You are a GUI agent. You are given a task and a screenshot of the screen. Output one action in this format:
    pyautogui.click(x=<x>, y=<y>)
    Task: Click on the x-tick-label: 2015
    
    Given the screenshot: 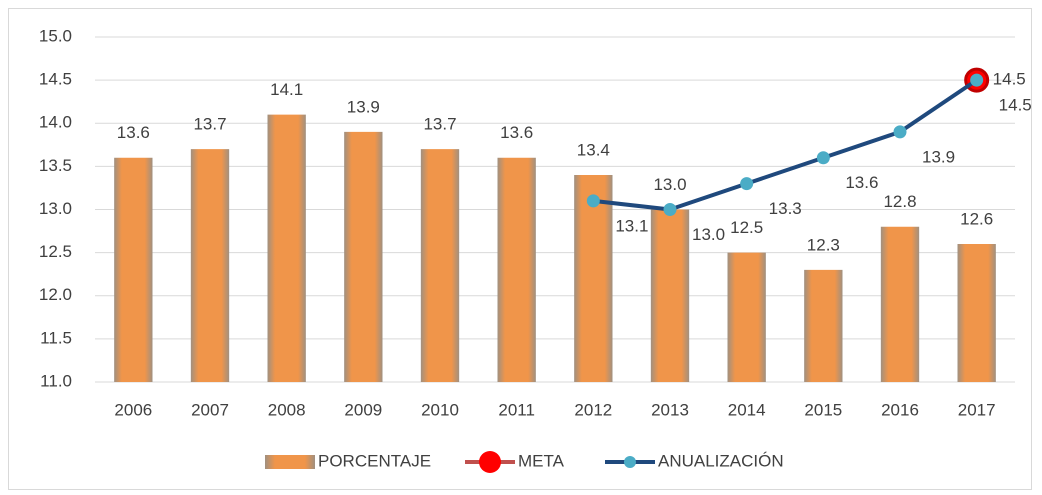 What is the action you would take?
    pyautogui.click(x=823, y=409)
    